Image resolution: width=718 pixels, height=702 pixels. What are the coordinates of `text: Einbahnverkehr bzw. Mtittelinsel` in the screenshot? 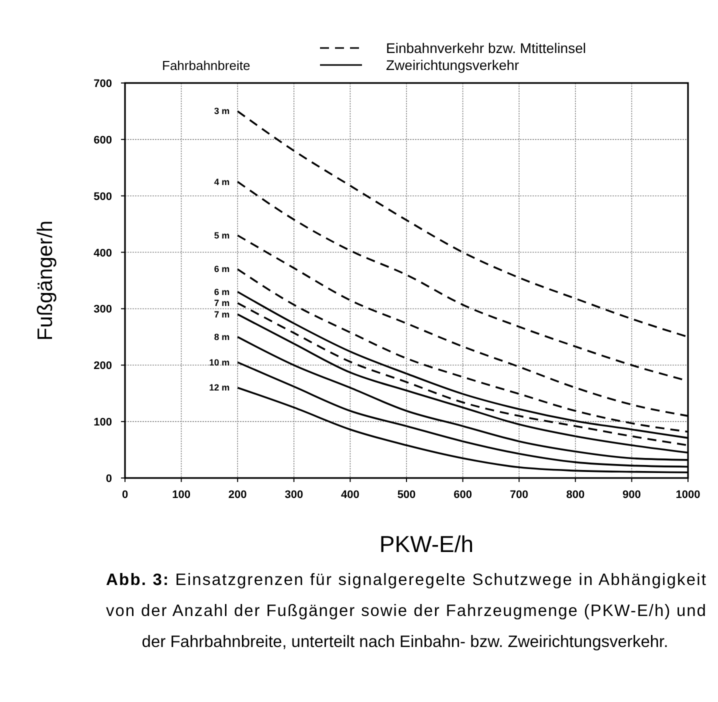 It's located at (486, 48).